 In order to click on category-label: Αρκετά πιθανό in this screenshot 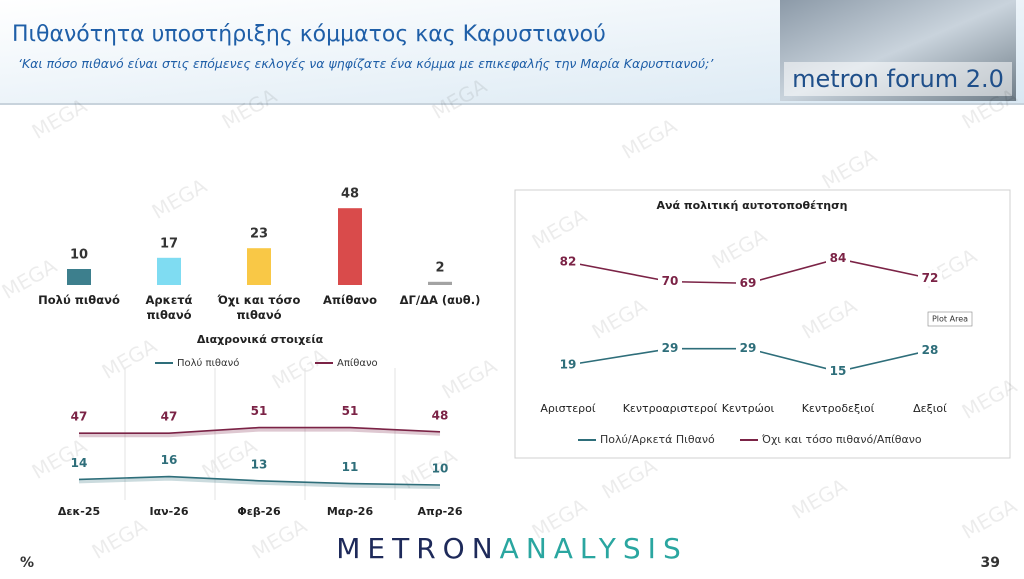, I will do `click(169, 307)`.